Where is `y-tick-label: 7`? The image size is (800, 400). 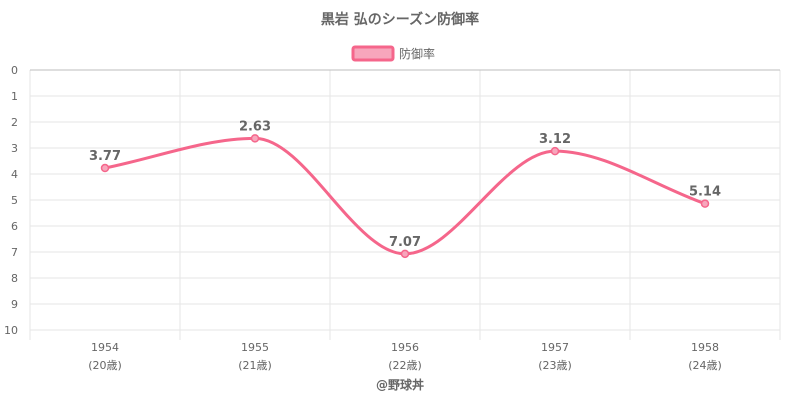
y-tick-label: 7 is located at coordinates (14, 252).